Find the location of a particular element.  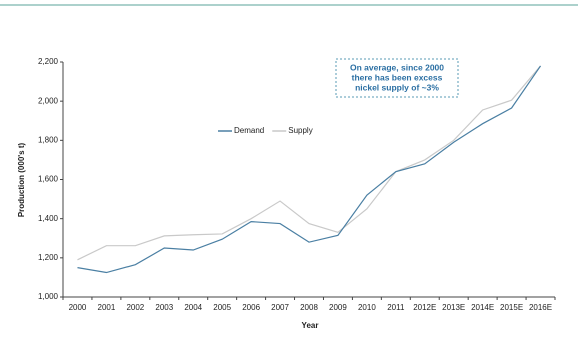

y-tick-label: 1,000 is located at coordinates (48, 296).